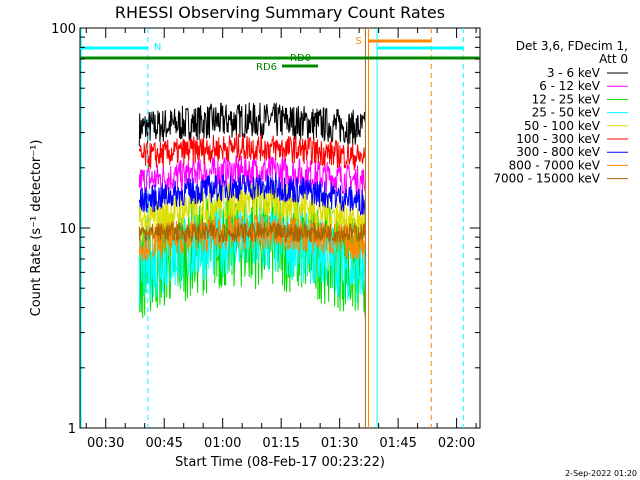  Describe the element at coordinates (157, 47) in the screenshot. I see `night-label: N` at that location.